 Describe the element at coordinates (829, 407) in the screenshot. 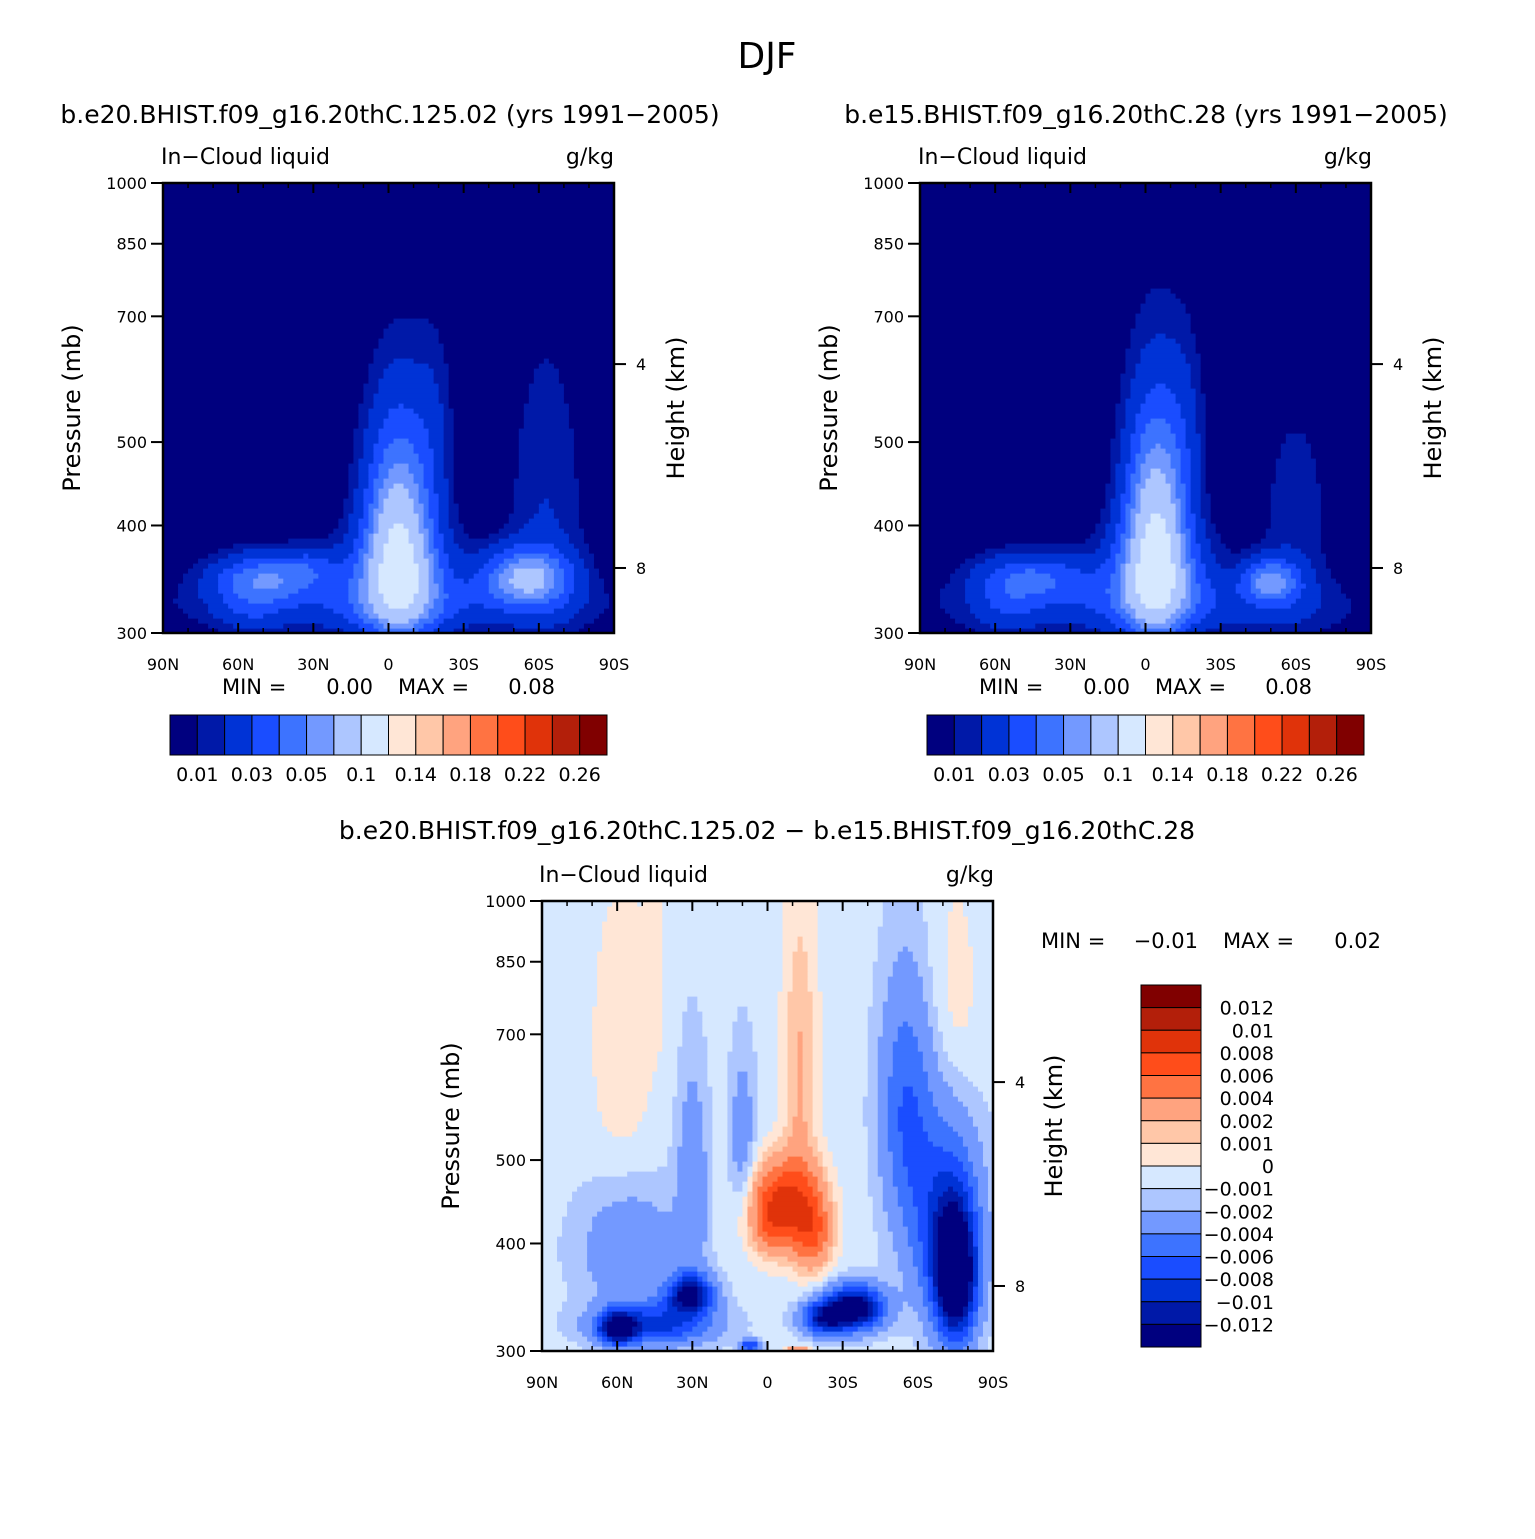

I see `panel-2-ylabel: Pressure (mb)` at that location.